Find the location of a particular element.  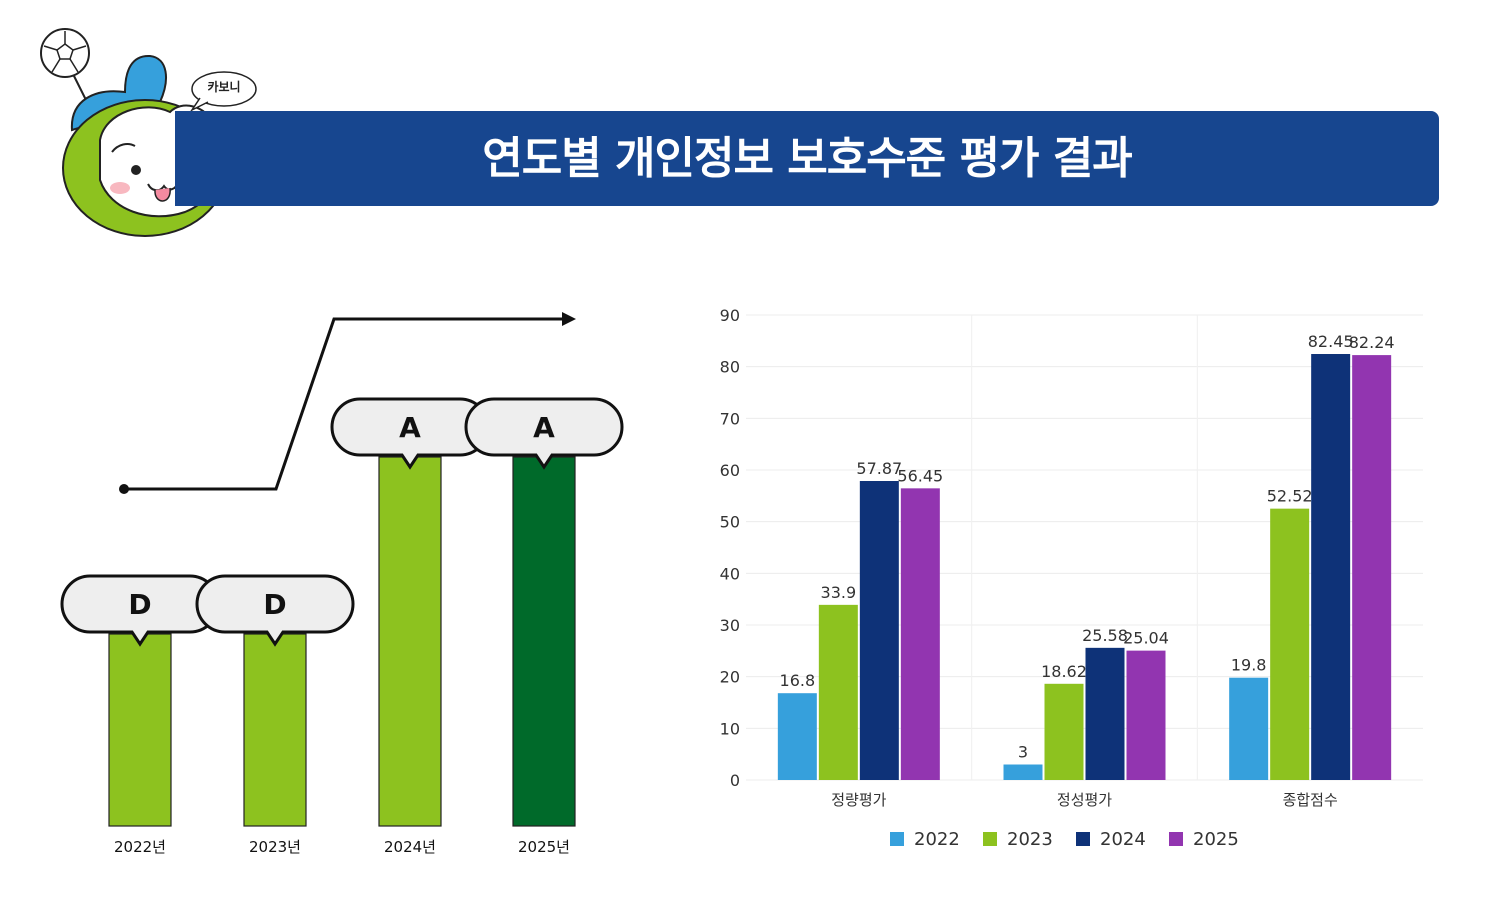

x-category-label: 정성평가 is located at coordinates (1084, 800).